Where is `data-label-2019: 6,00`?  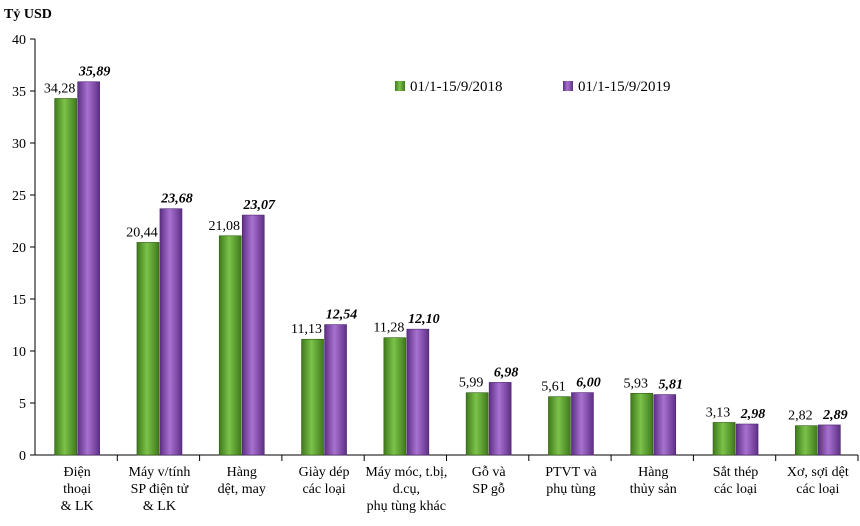
data-label-2019: 6,00 is located at coordinates (588, 383).